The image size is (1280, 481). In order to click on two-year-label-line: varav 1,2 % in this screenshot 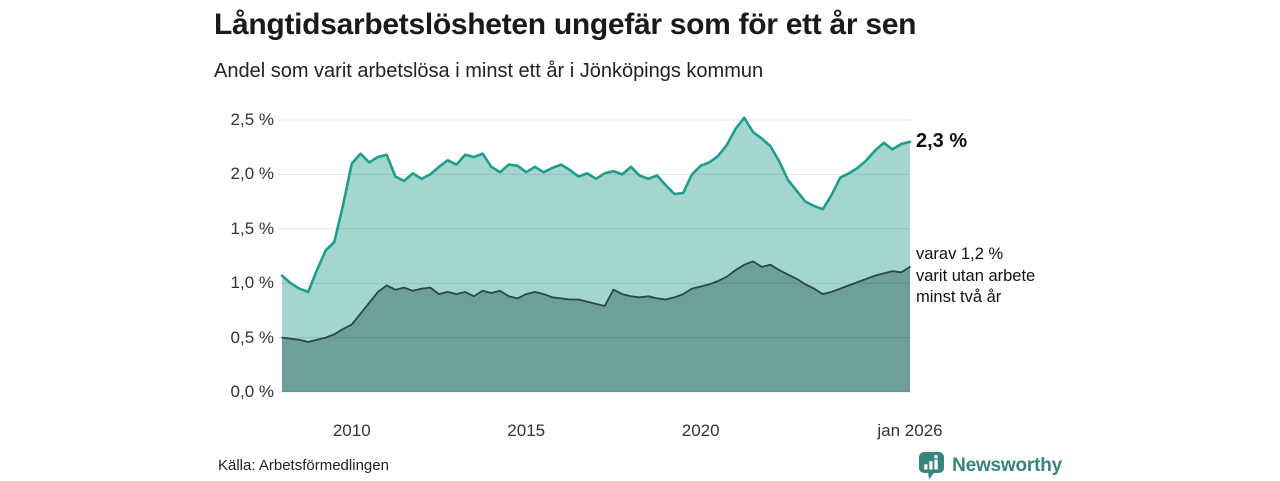, I will do `click(960, 254)`.